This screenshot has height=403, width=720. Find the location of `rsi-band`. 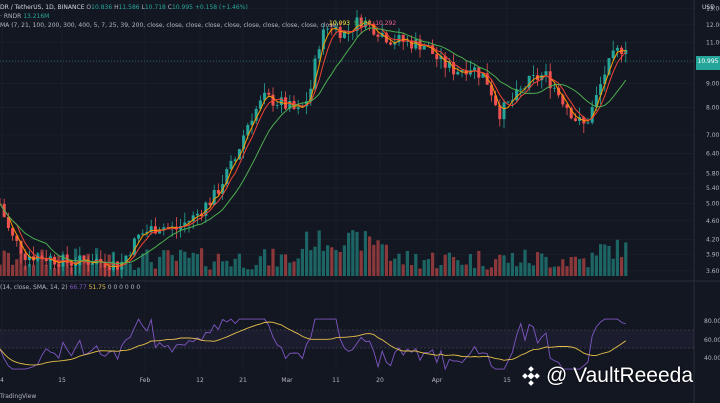

rsi-band is located at coordinates (347, 339).